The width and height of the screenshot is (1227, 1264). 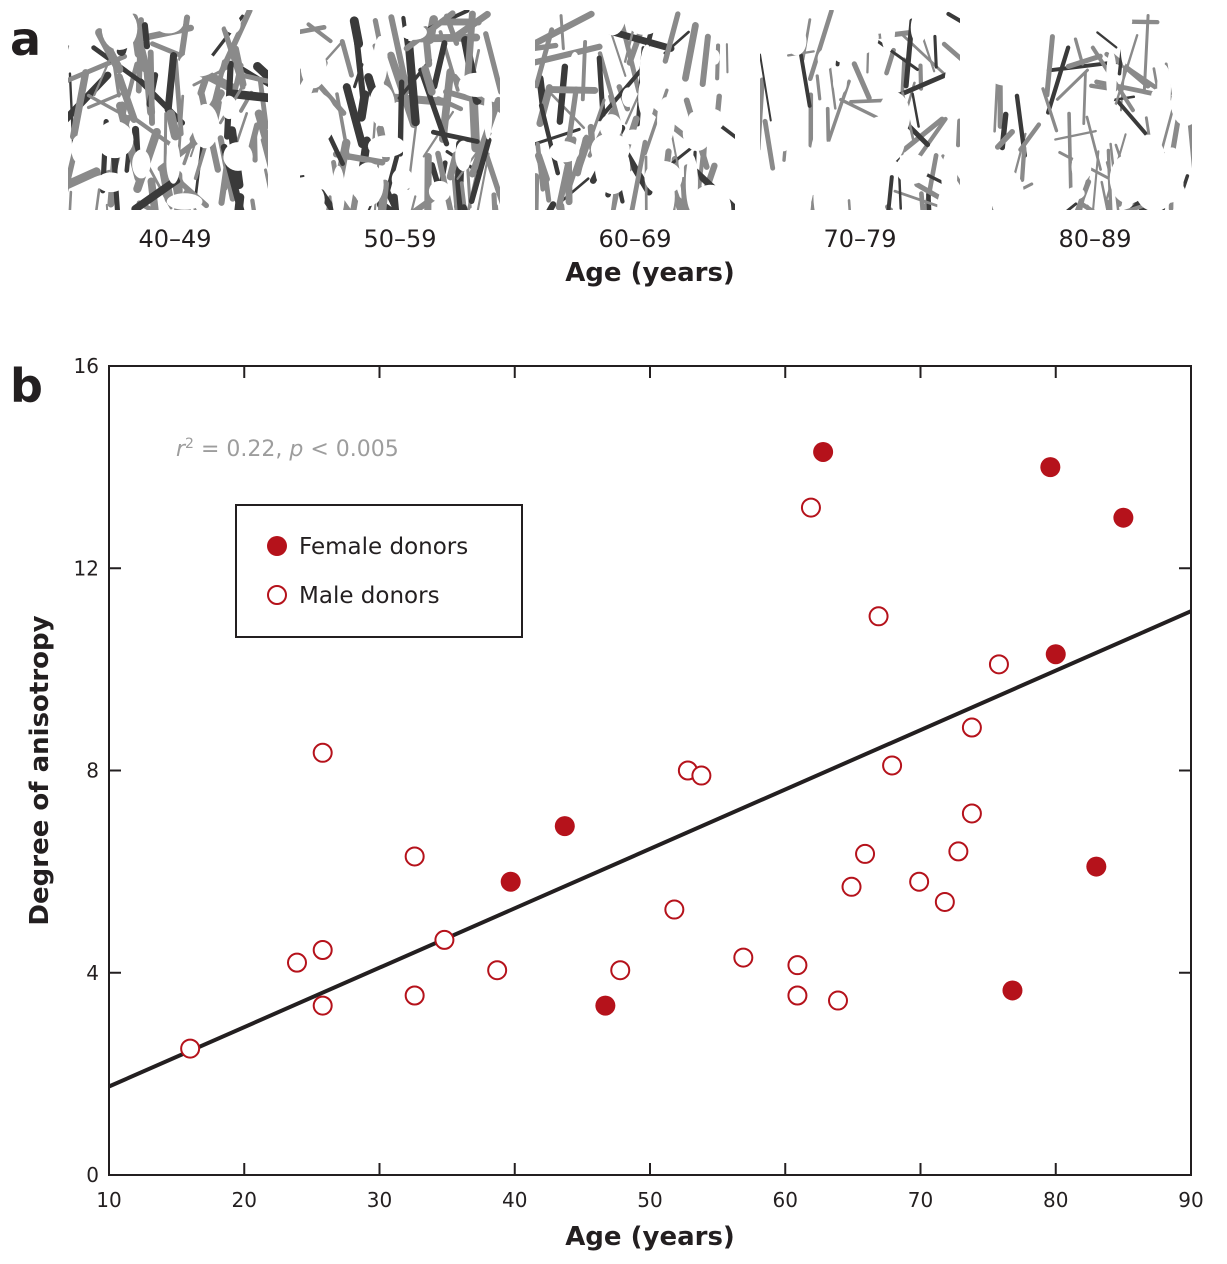 What do you see at coordinates (277, 546) in the screenshot?
I see `legend-female-marker` at bounding box center [277, 546].